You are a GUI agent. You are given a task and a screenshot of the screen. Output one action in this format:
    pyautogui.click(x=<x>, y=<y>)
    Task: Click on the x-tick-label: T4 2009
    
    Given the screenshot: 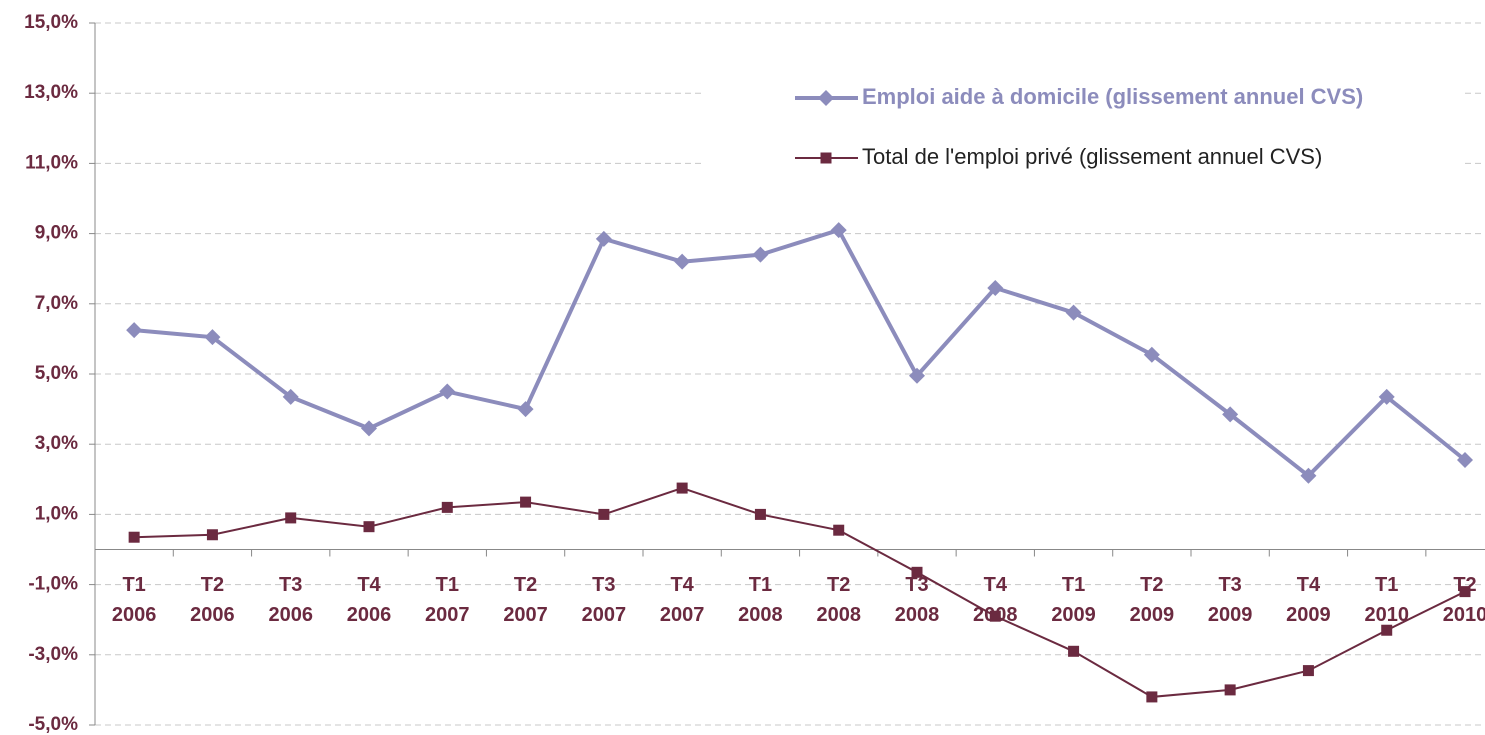 What is the action you would take?
    pyautogui.click(x=1308, y=599)
    